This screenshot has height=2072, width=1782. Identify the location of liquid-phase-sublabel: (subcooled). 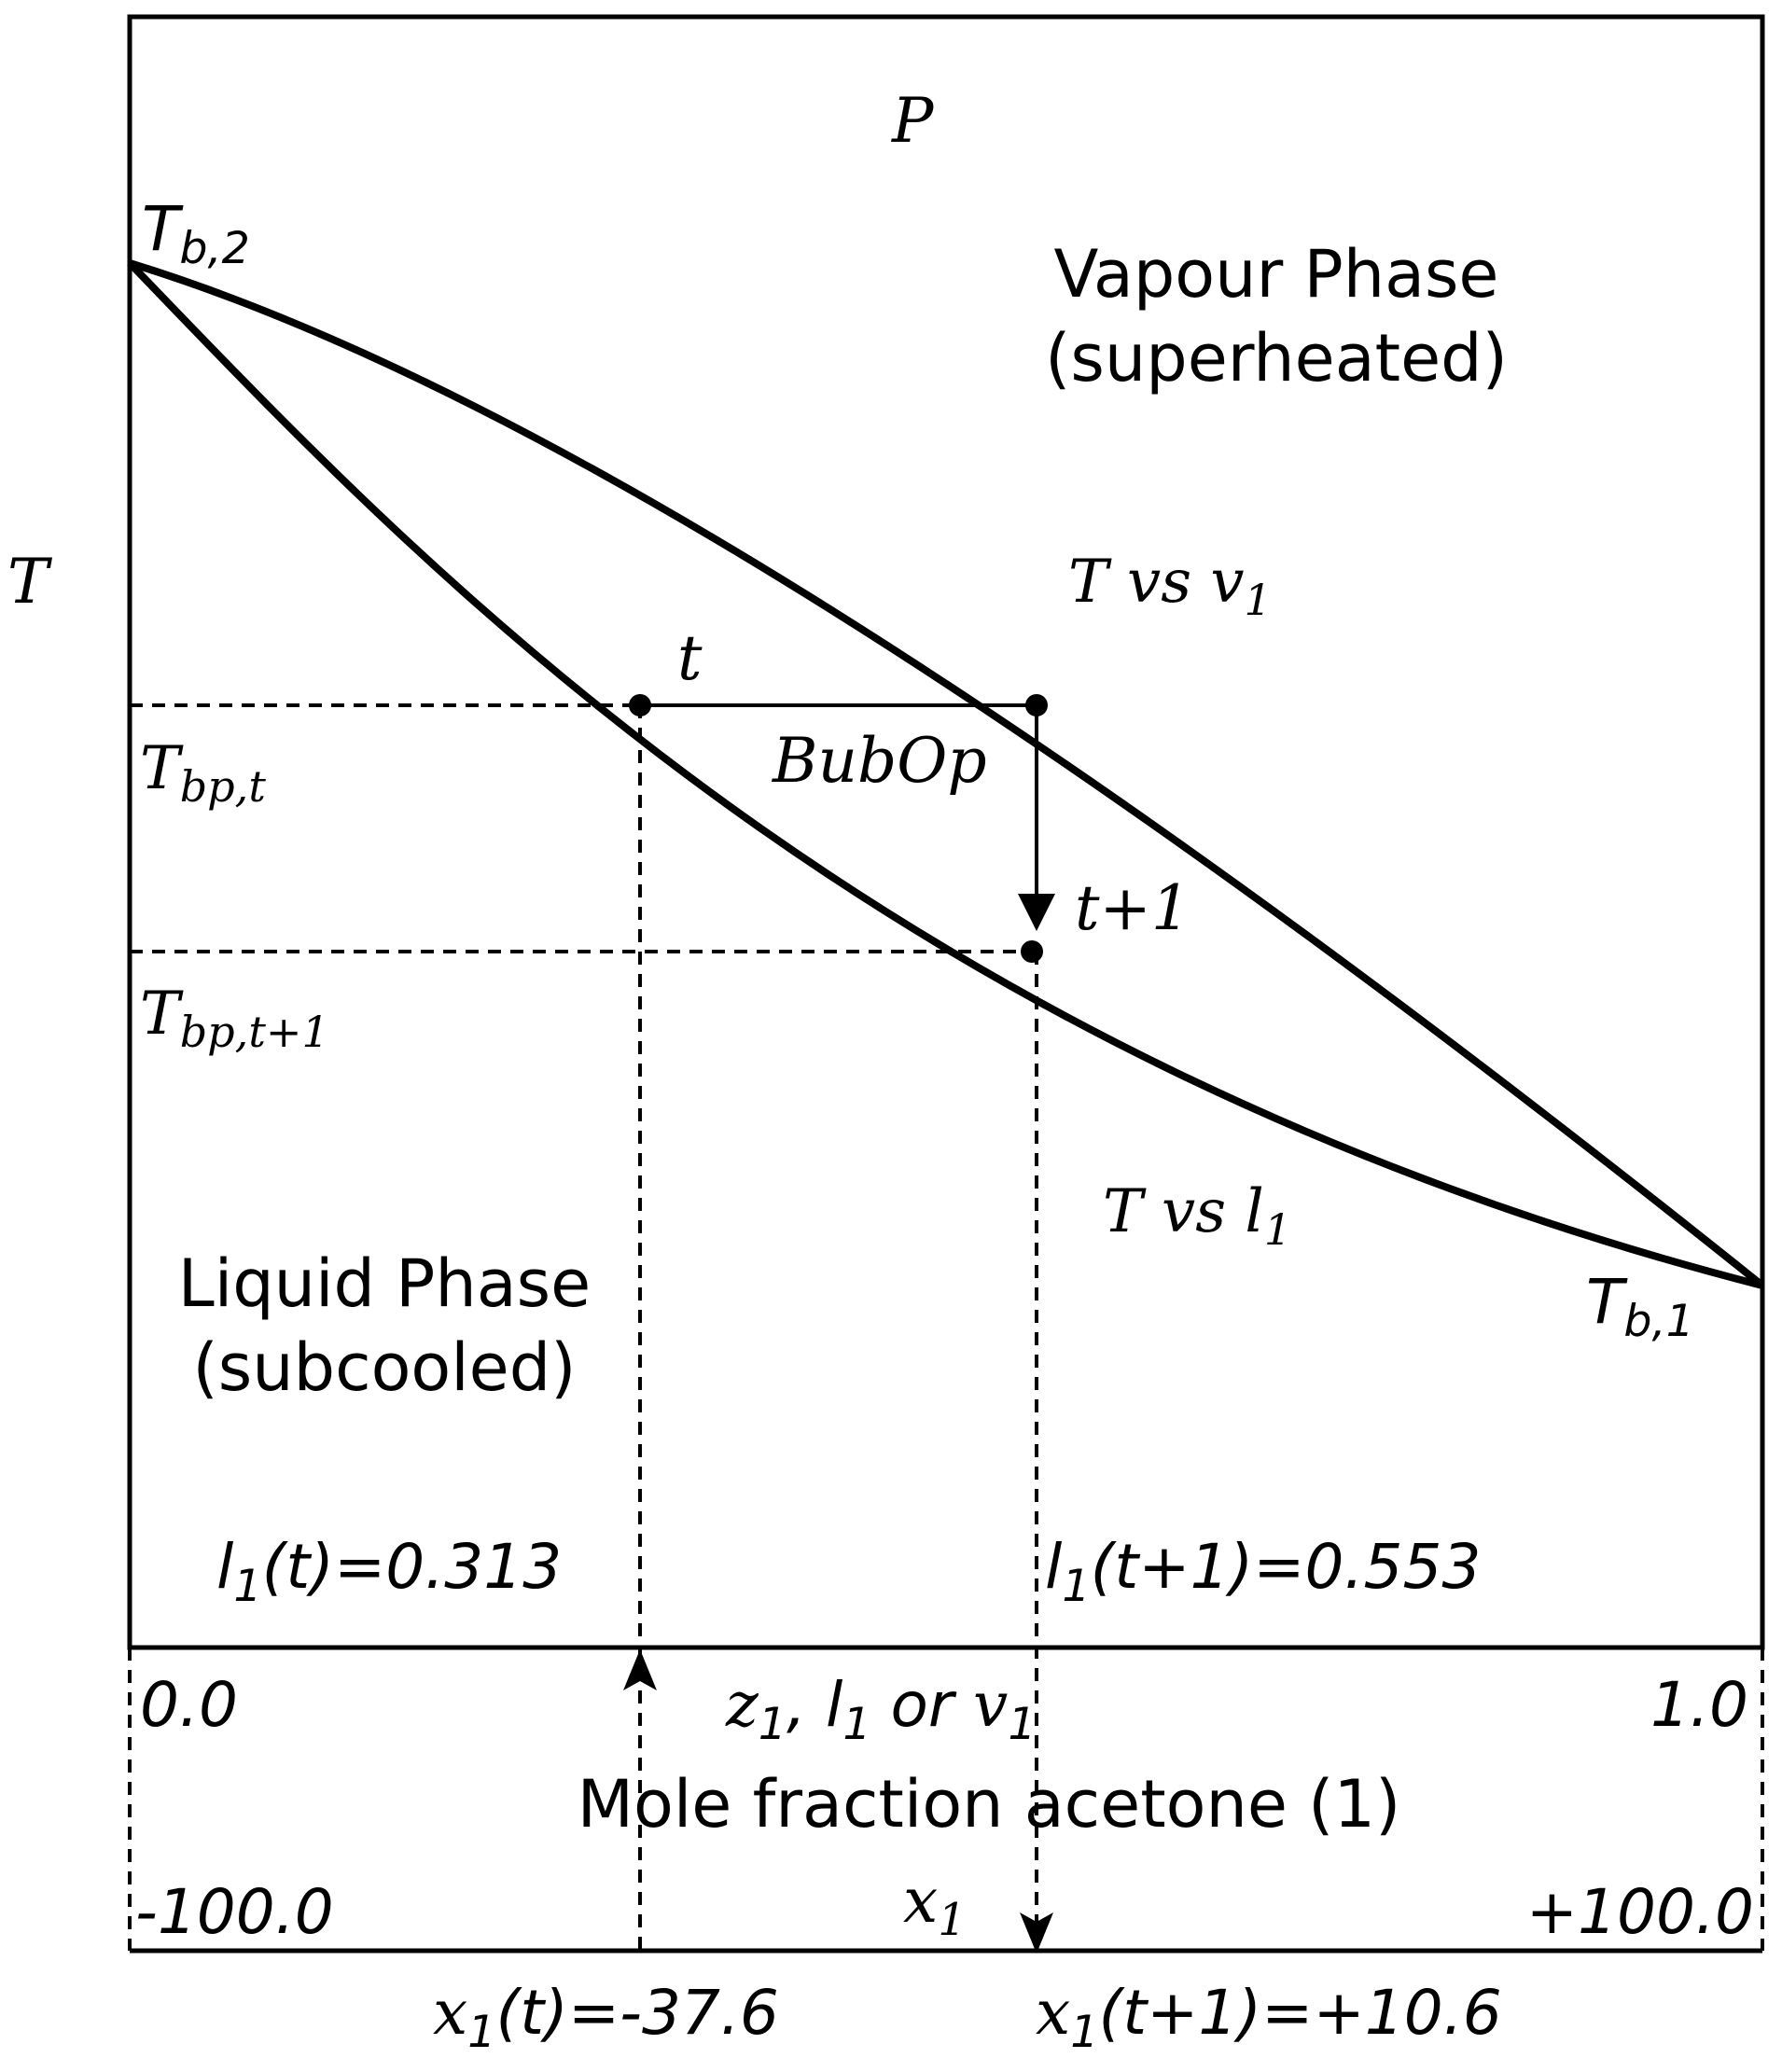
(385, 1367).